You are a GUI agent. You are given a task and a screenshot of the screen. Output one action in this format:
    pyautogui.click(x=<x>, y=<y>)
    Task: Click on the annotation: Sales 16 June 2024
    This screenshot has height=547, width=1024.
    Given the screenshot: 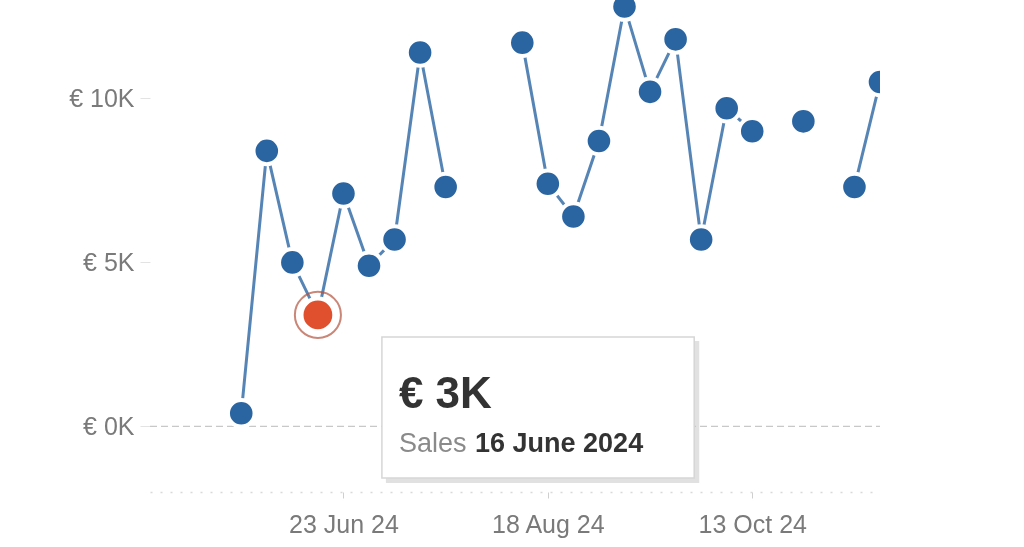 What is the action you would take?
    pyautogui.click(x=521, y=442)
    